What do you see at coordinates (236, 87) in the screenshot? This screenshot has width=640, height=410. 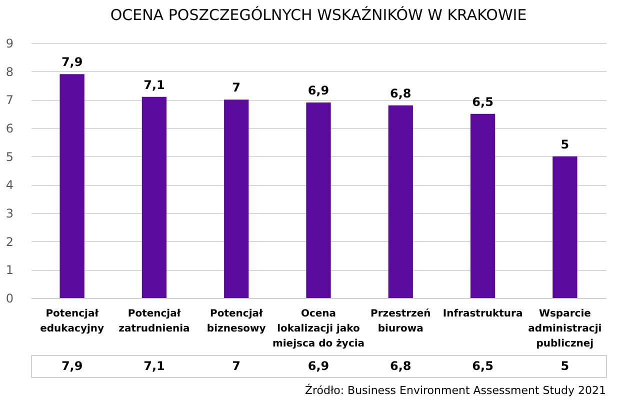 I see `text: 7` at bounding box center [236, 87].